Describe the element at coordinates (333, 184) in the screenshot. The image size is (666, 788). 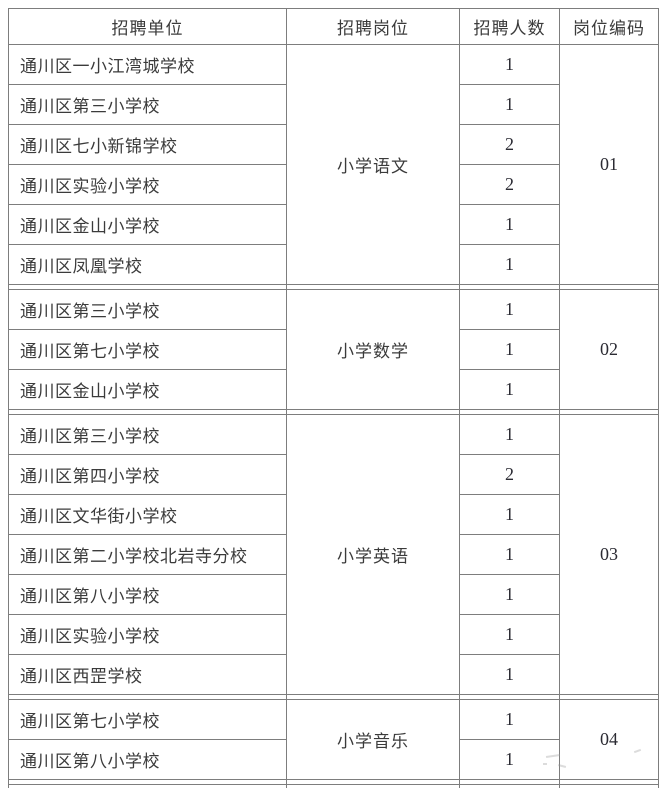
I see `table-row: 通川区实验小学校 2` at that location.